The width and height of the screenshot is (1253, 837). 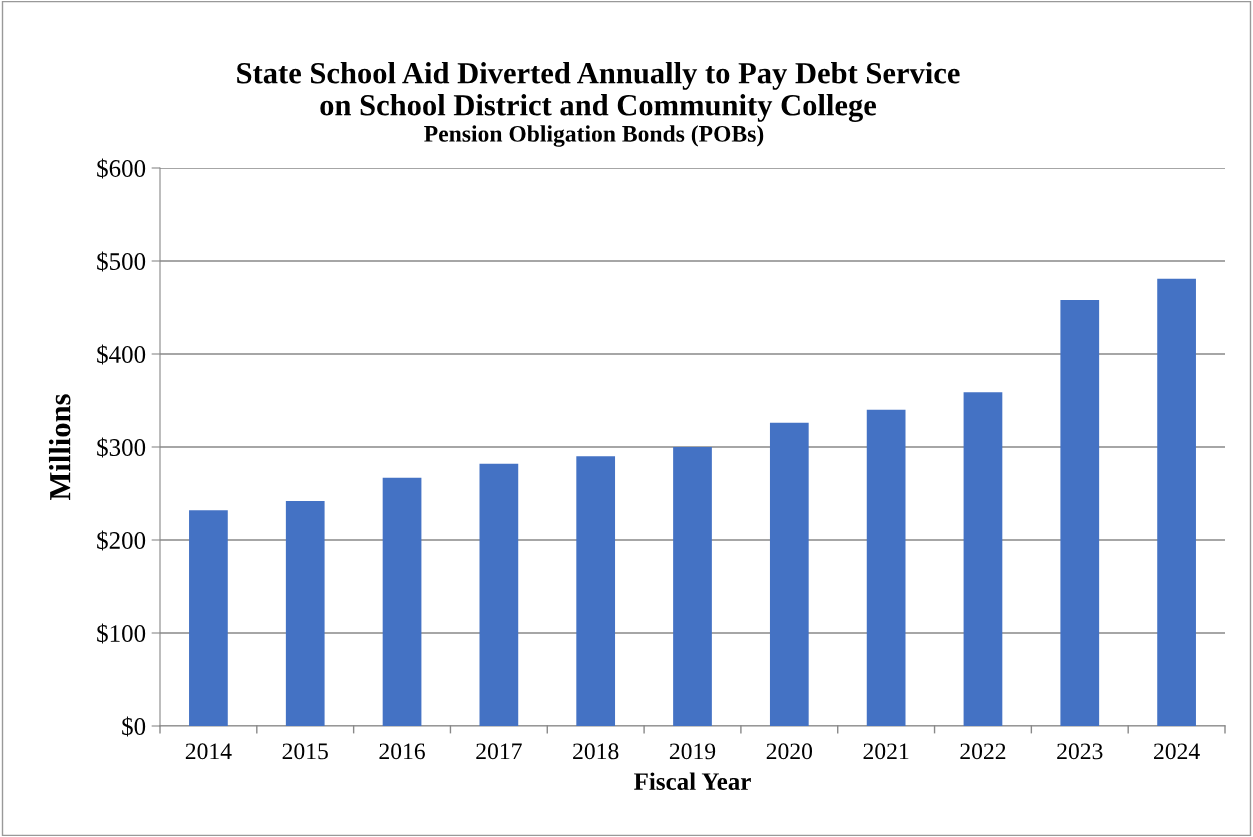 What do you see at coordinates (598, 92) in the screenshot?
I see `chart-title: State School Aid Diverted Annually to Pay Debt Service on School District and Community College` at bounding box center [598, 92].